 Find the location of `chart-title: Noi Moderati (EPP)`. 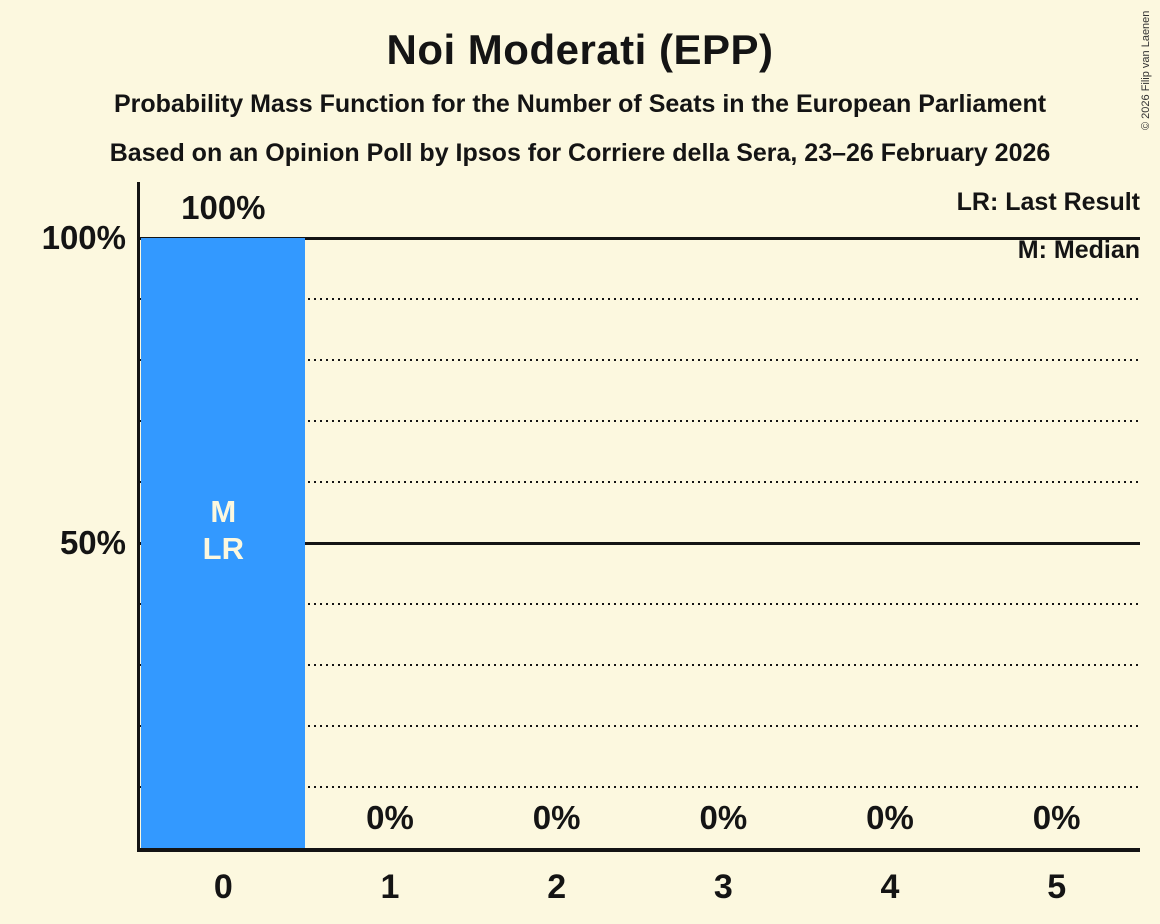

chart-title: Noi Moderati (EPP) is located at coordinates (580, 49).